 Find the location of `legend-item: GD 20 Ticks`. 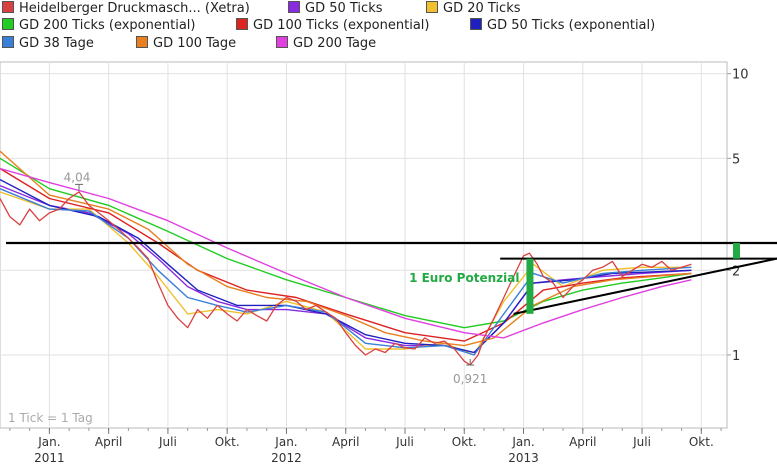

legend-item: GD 20 Ticks is located at coordinates (473, 9).